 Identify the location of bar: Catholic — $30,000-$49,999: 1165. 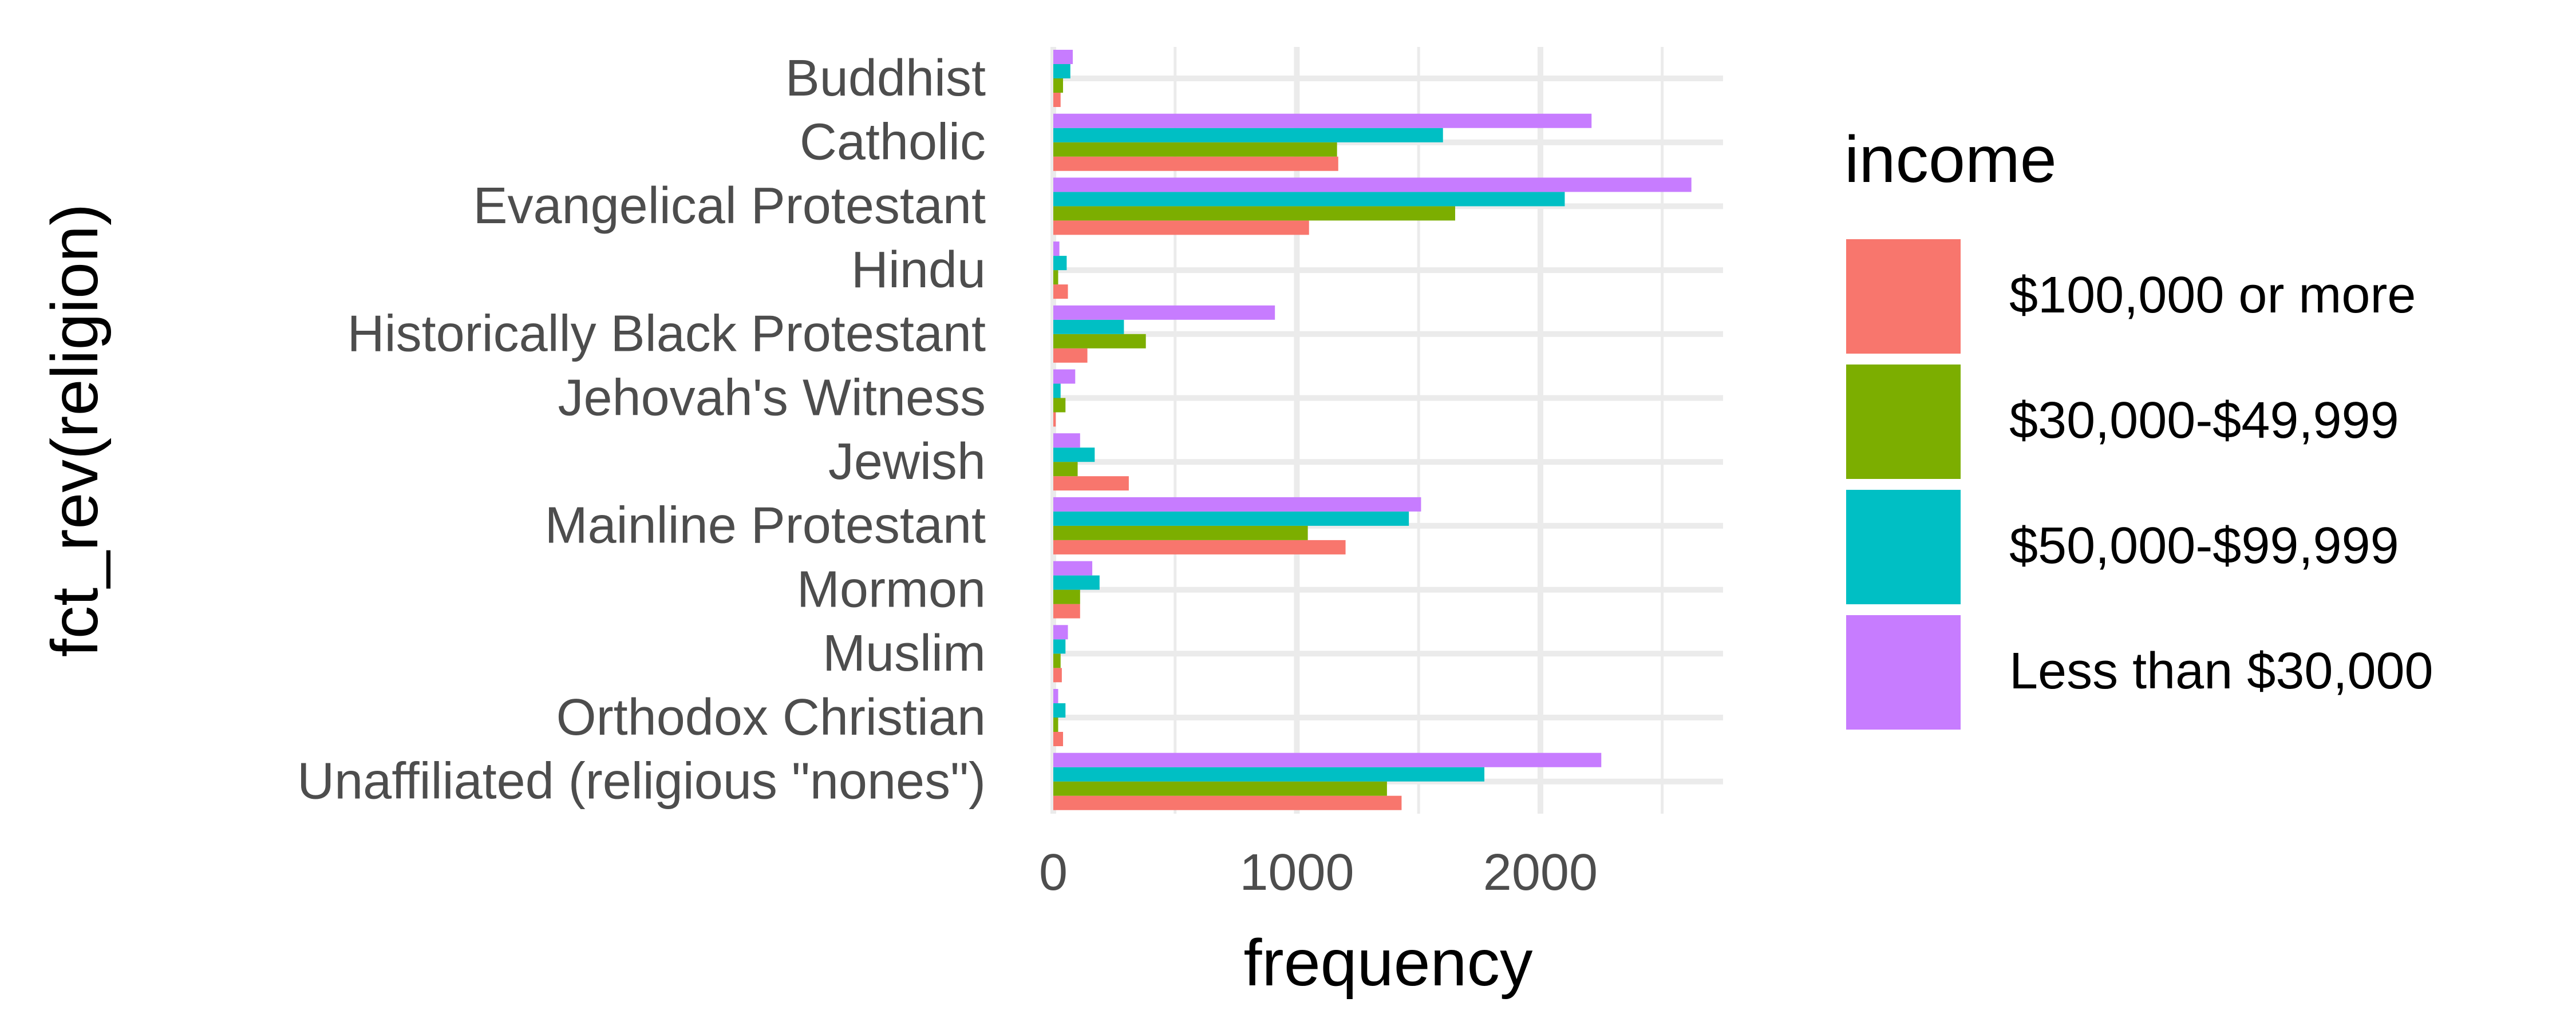
(1195, 149).